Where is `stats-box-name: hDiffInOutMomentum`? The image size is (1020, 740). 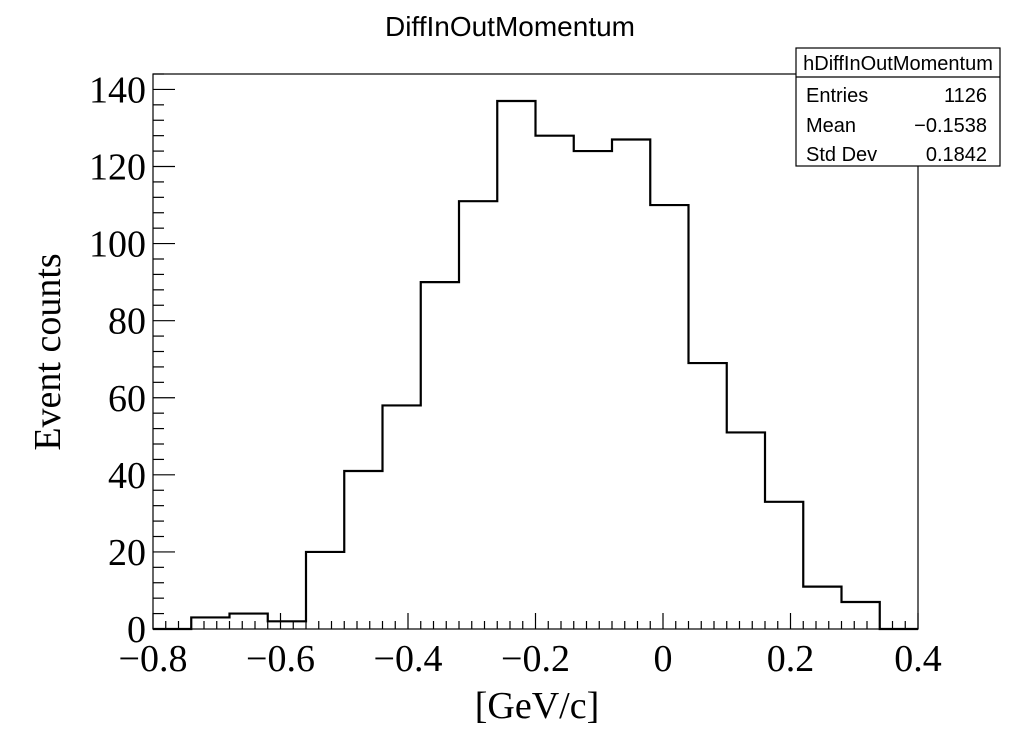
stats-box-name: hDiffInOutMomentum is located at coordinates (898, 64).